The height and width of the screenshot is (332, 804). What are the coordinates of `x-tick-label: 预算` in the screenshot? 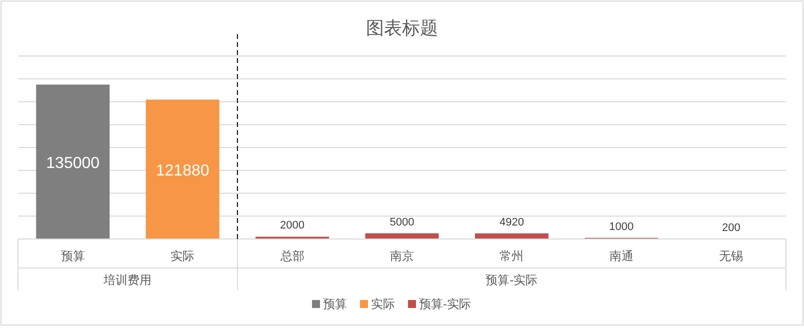 It's located at (72, 256).